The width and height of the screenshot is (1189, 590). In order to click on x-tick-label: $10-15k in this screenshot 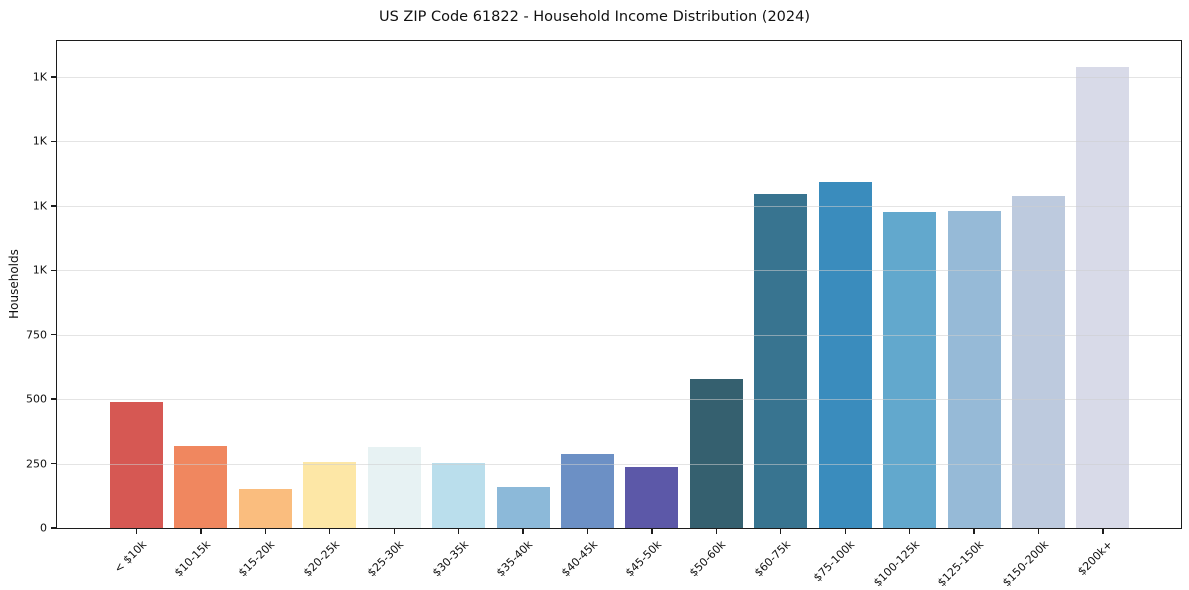, I will do `click(192, 559)`.